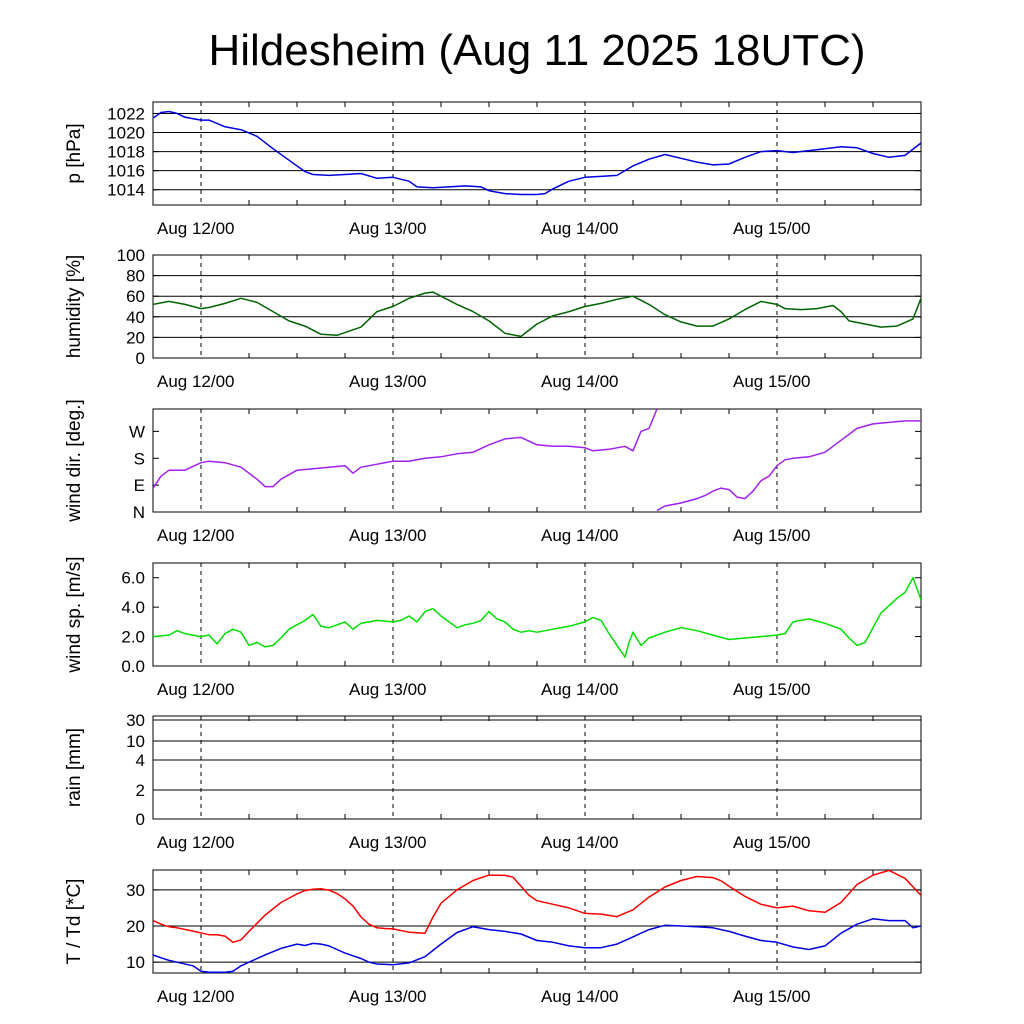 The image size is (1024, 1024). I want to click on y-tick-label: 1014, so click(126, 190).